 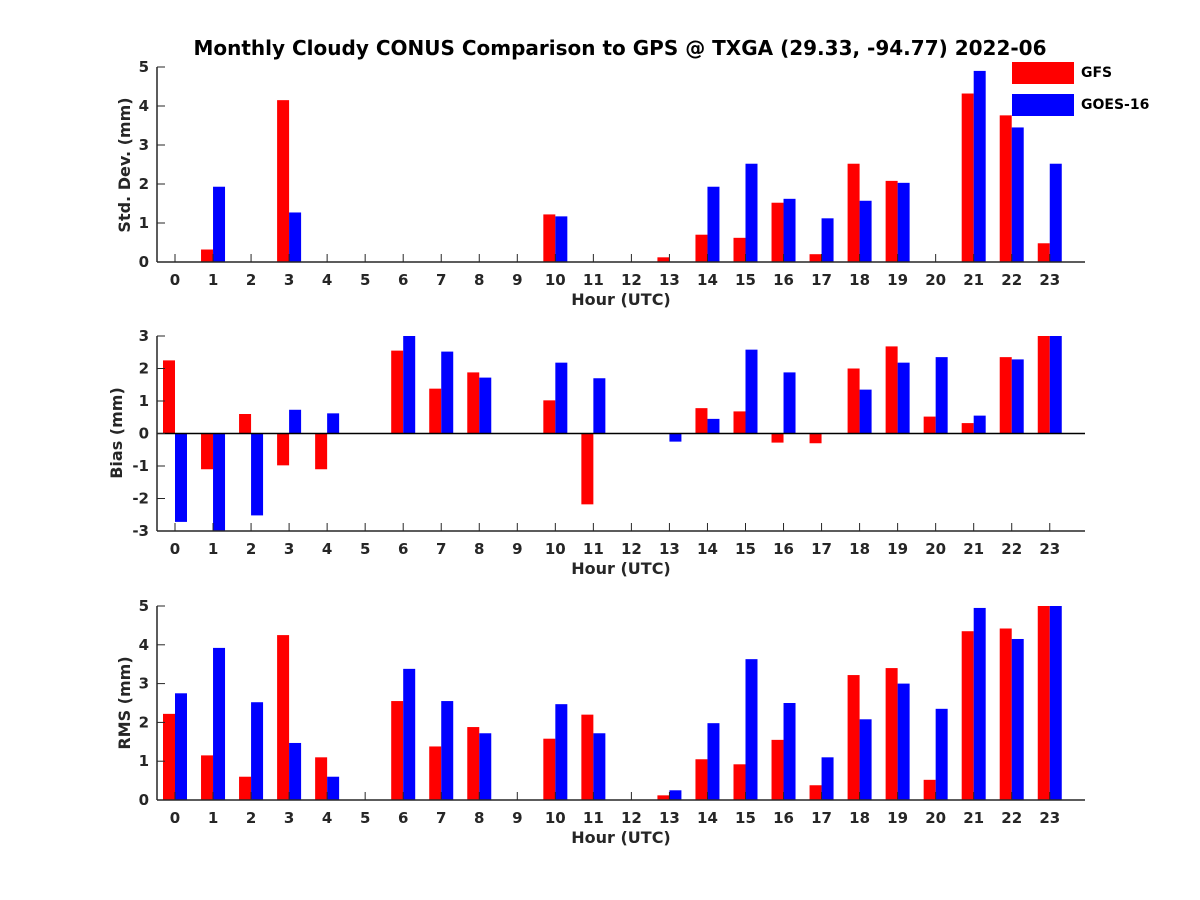 I want to click on x-tick-label: 13, so click(x=669, y=280).